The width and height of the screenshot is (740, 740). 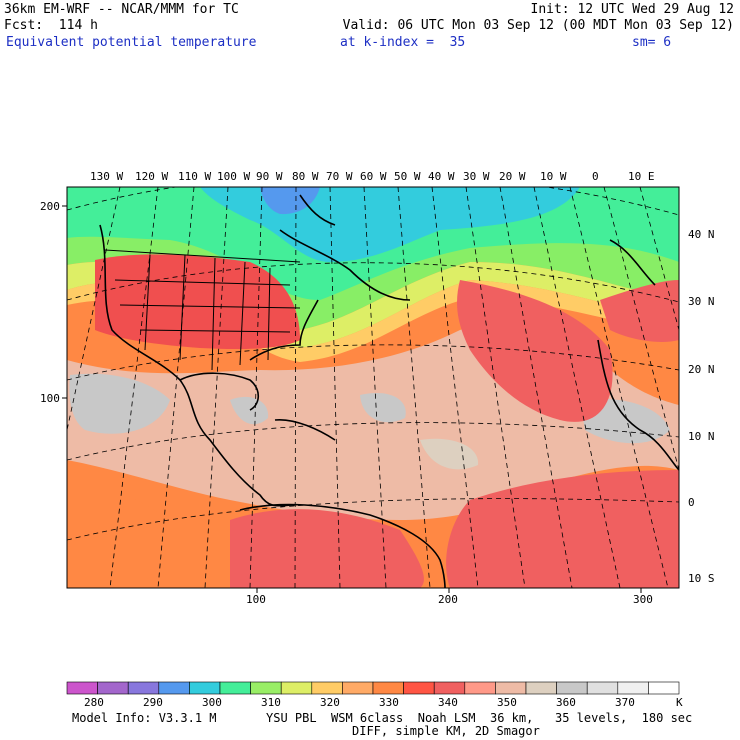 I want to click on grid-label-left: 200, so click(x=50, y=206).